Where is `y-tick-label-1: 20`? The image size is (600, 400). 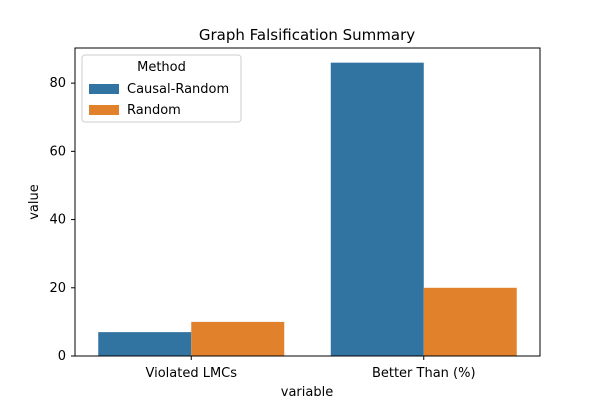
y-tick-label-1: 20 is located at coordinates (57, 288).